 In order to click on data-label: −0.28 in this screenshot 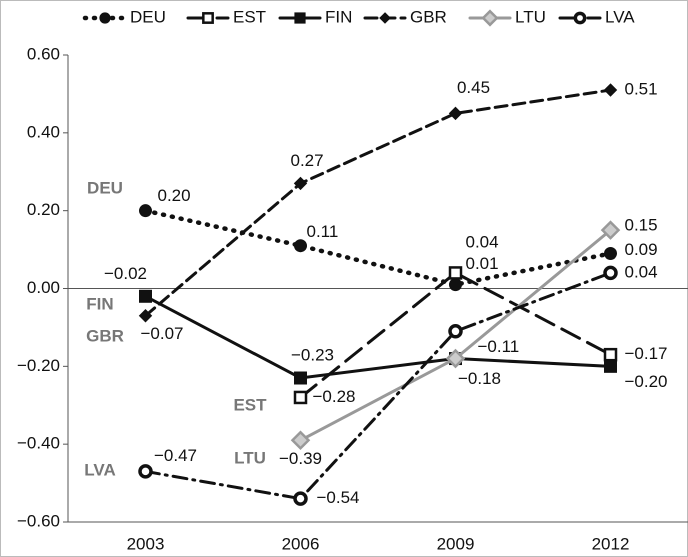, I will do `click(334, 396)`.